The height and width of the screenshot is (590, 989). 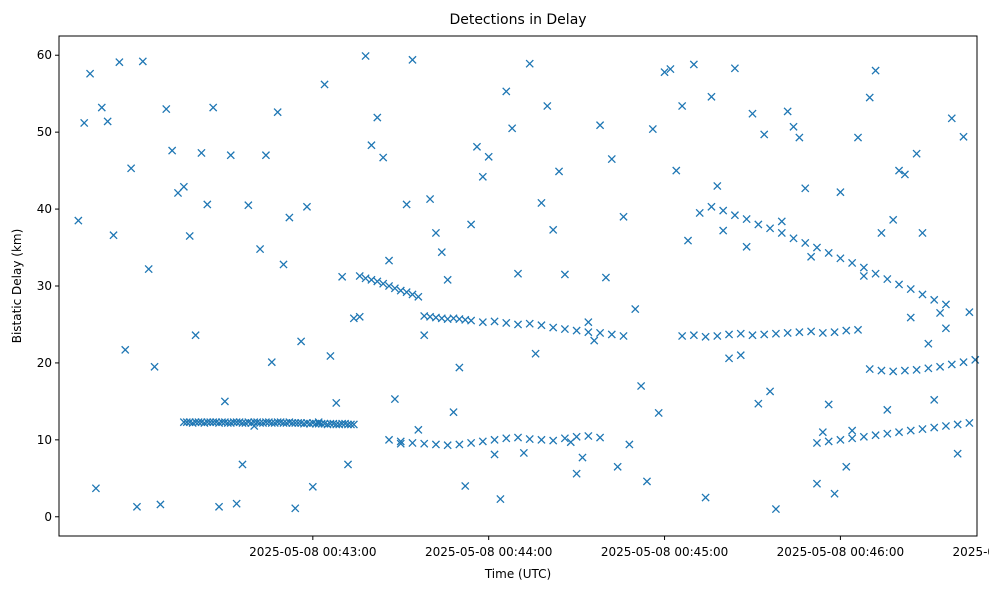 I want to click on y-axis-ticks: 0 10 20 30 40 50 60, so click(x=48, y=286).